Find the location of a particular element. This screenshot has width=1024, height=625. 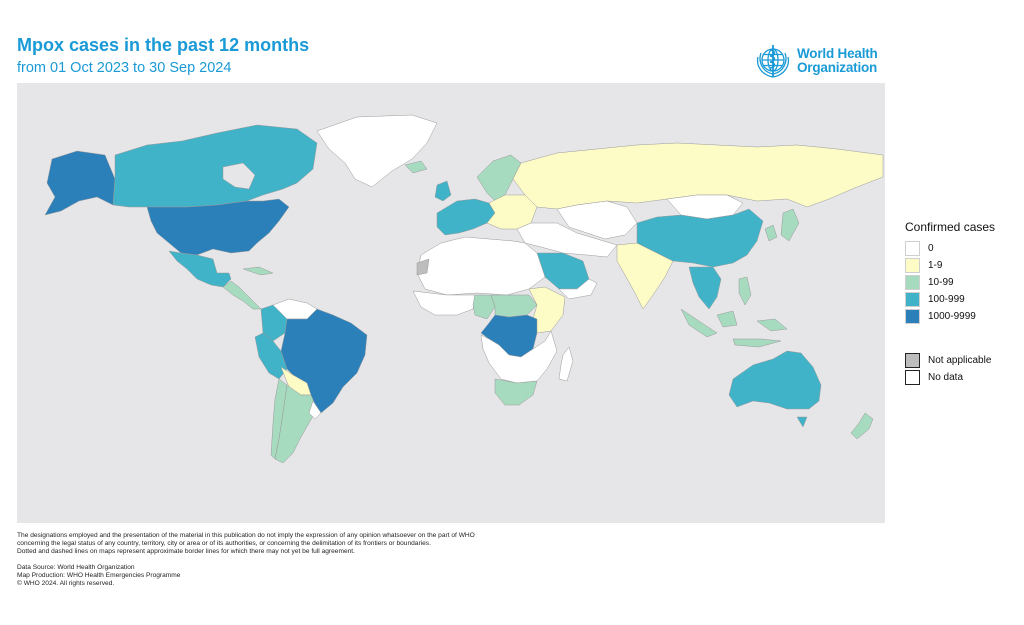

map-region-madagascar is located at coordinates (566, 364).